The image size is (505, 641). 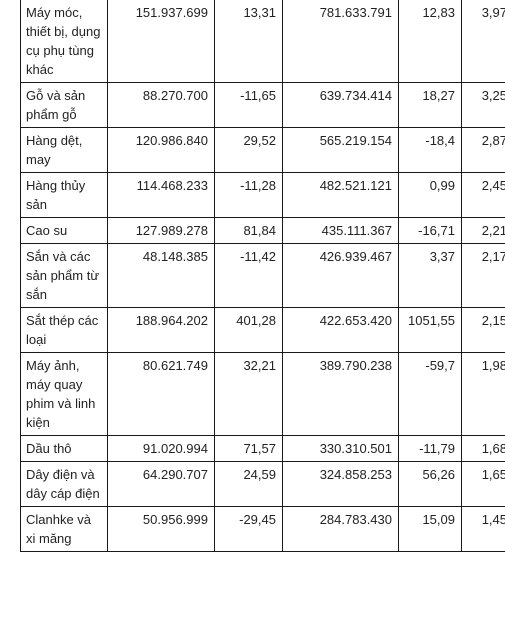 I want to click on percent-2-cell: 1051,55, so click(x=430, y=330).